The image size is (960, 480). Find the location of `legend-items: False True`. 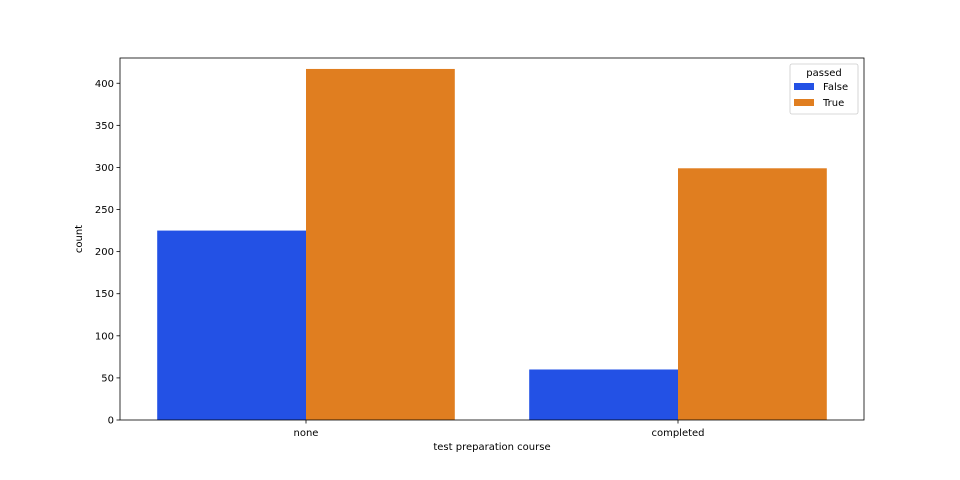

legend-items: False True is located at coordinates (821, 95).